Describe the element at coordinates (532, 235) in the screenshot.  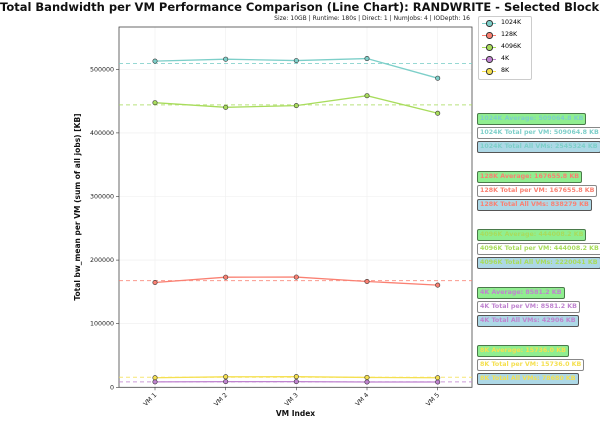
I see `annotation-average-4096K: 4096K Average: 444008.2 KB` at that location.